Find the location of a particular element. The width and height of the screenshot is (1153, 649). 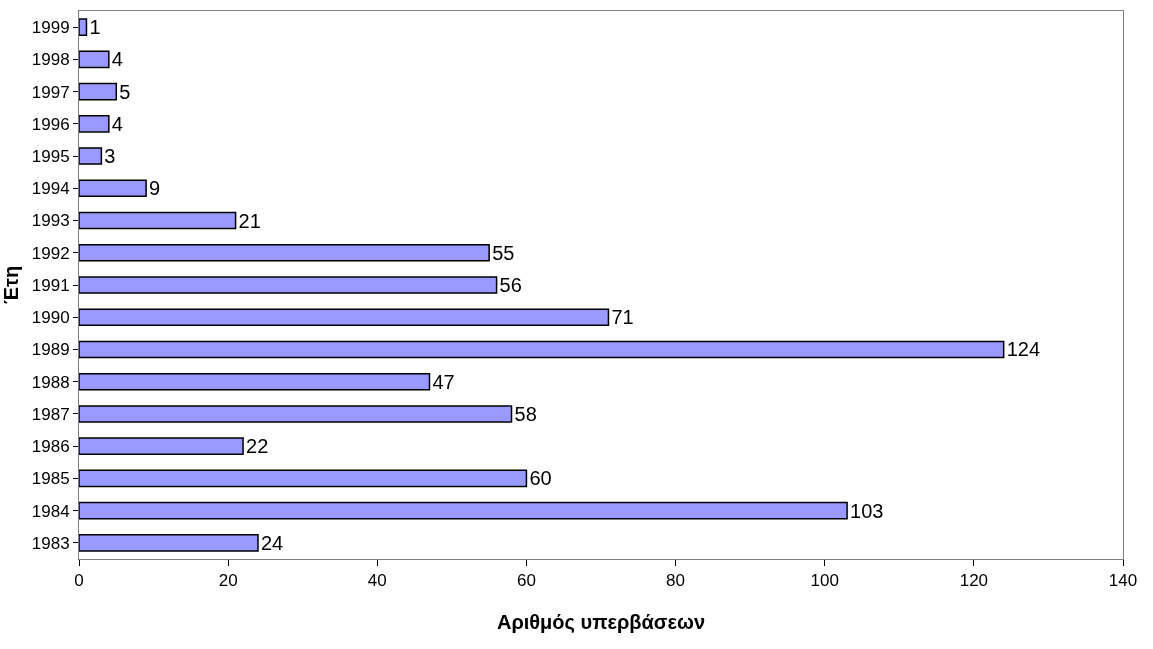

data-label: 9 is located at coordinates (155, 188).